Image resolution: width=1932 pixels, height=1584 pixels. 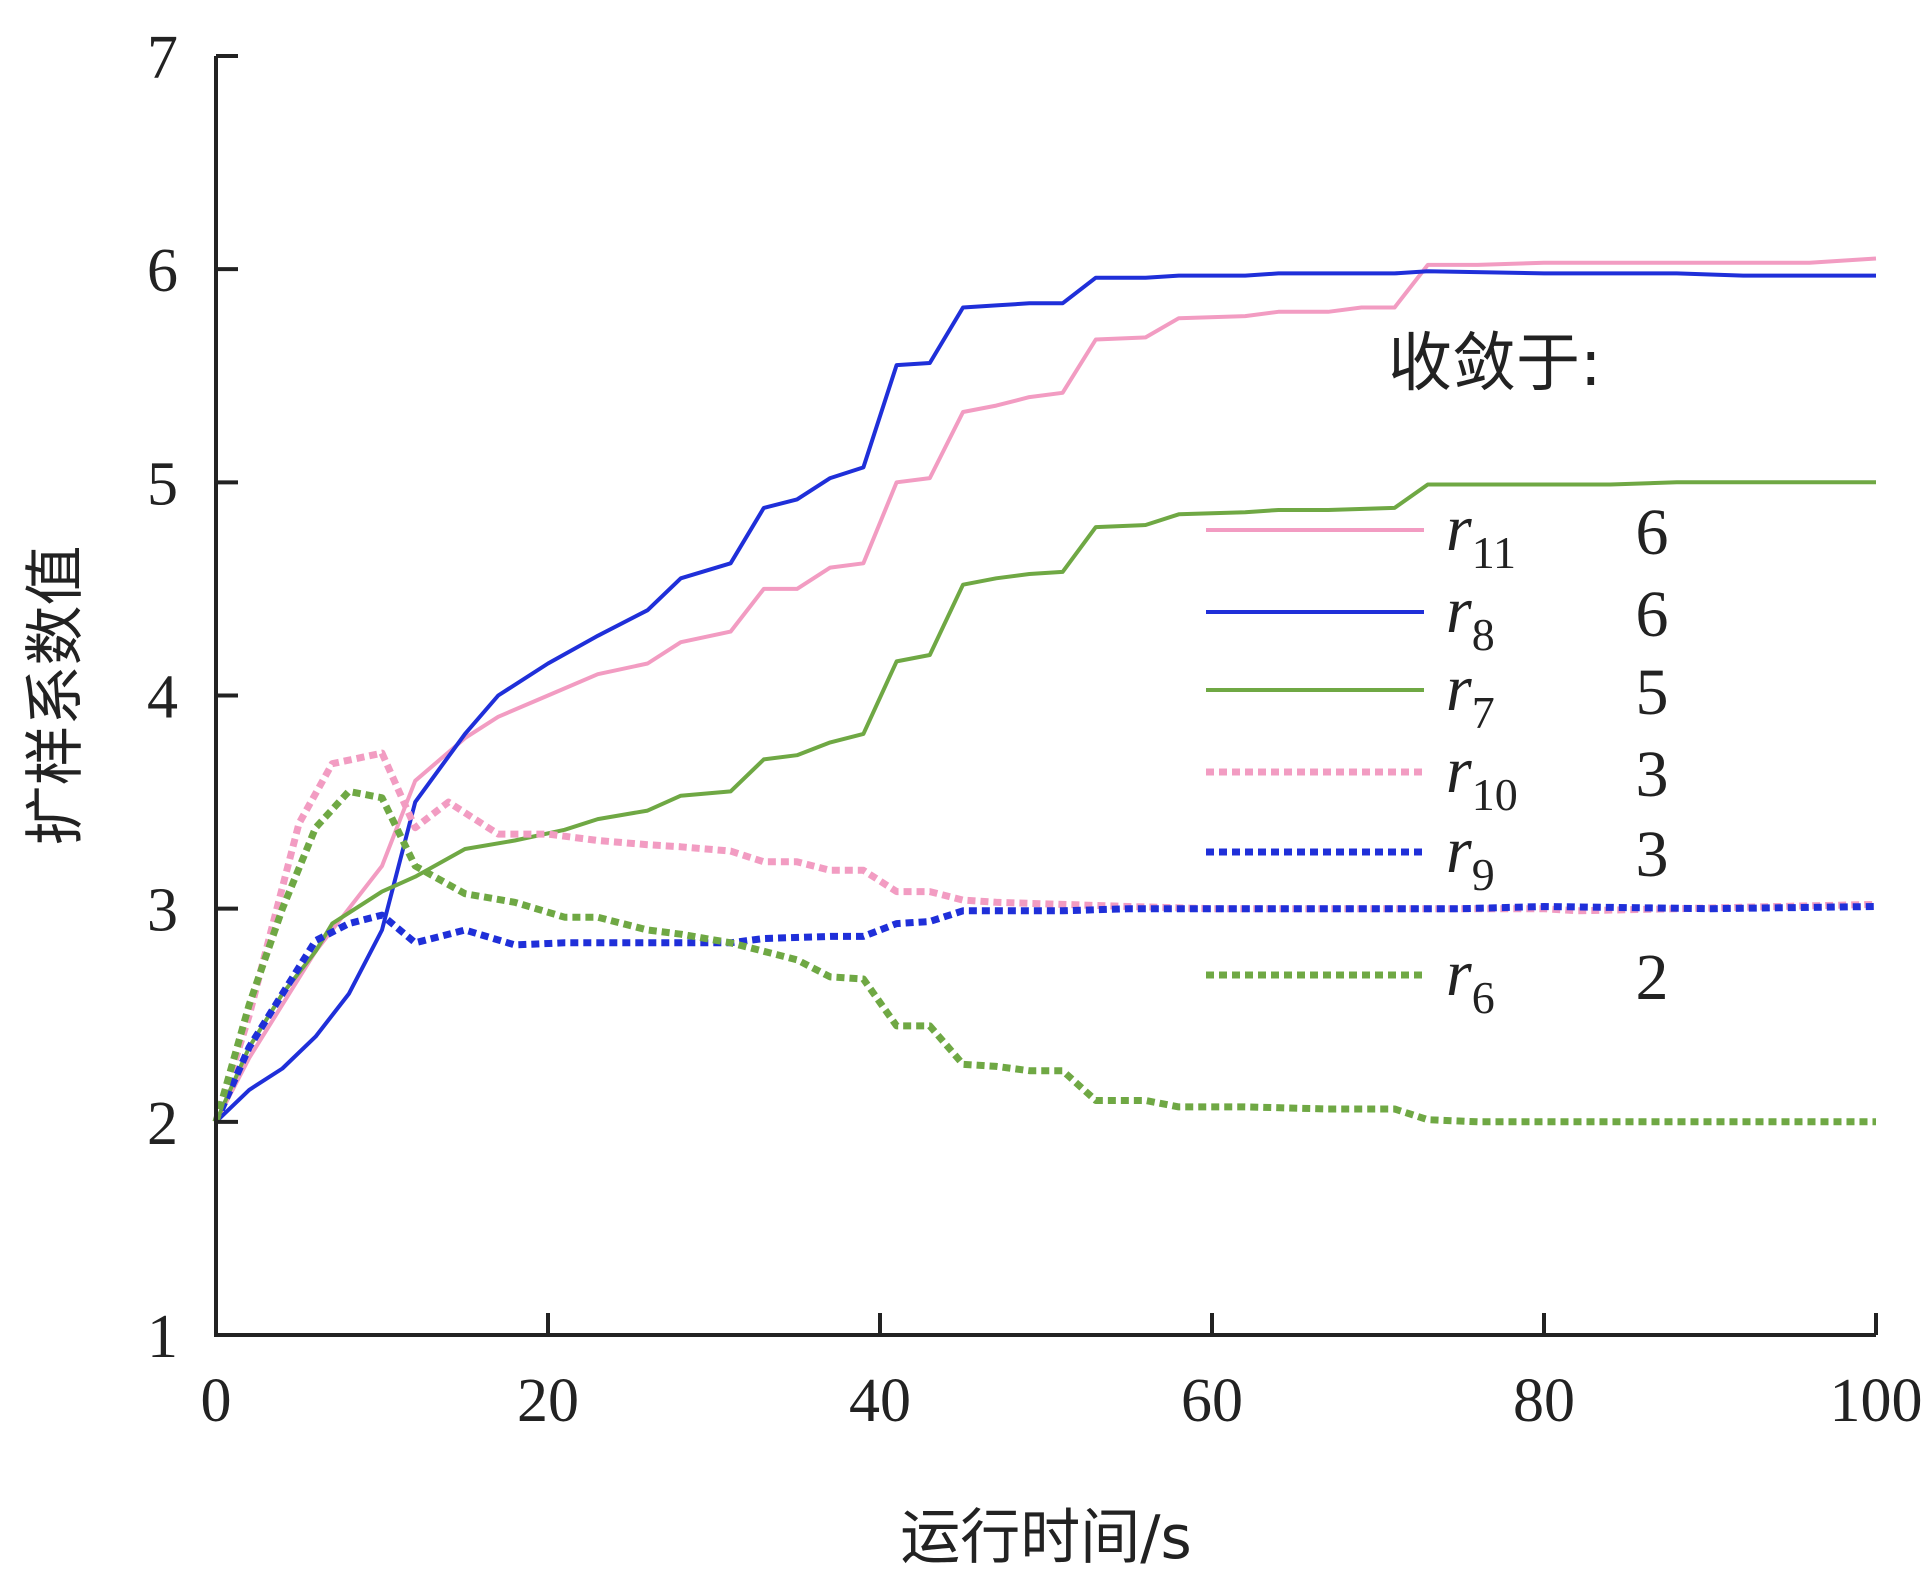 I want to click on legend-series-subscript: 6, so click(x=1483, y=997).